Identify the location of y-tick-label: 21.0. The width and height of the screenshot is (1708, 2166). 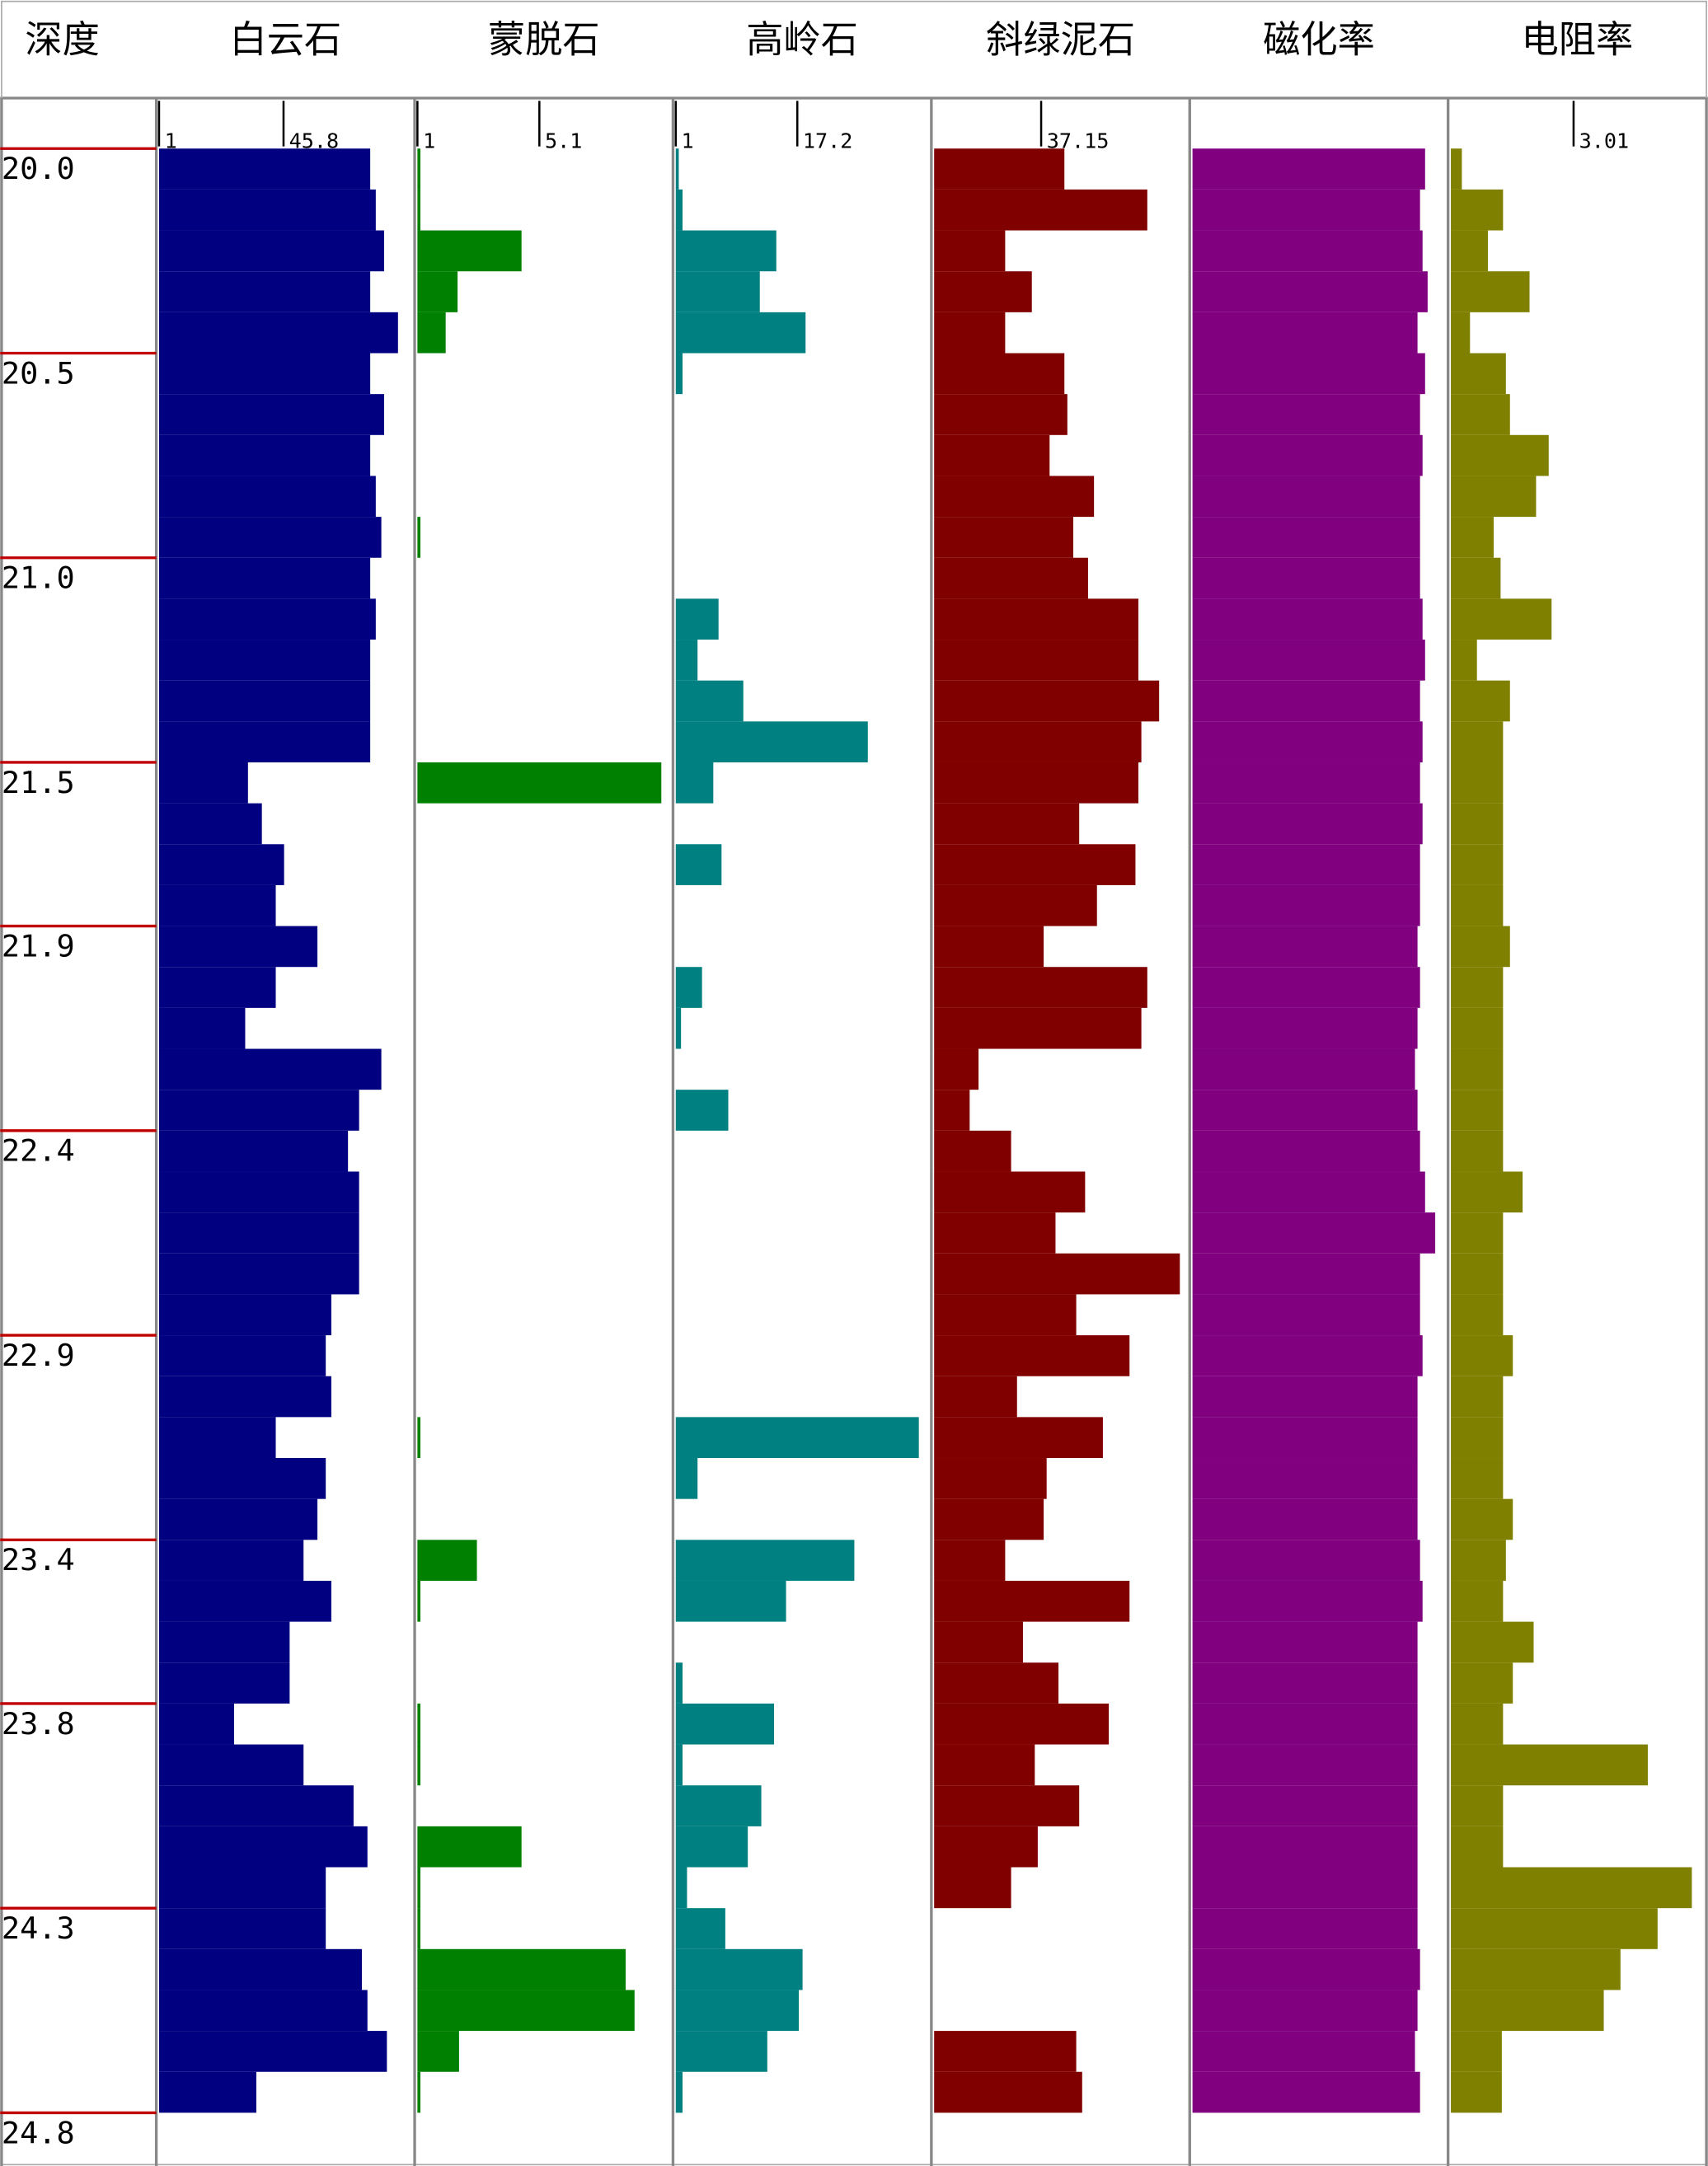
(38, 578).